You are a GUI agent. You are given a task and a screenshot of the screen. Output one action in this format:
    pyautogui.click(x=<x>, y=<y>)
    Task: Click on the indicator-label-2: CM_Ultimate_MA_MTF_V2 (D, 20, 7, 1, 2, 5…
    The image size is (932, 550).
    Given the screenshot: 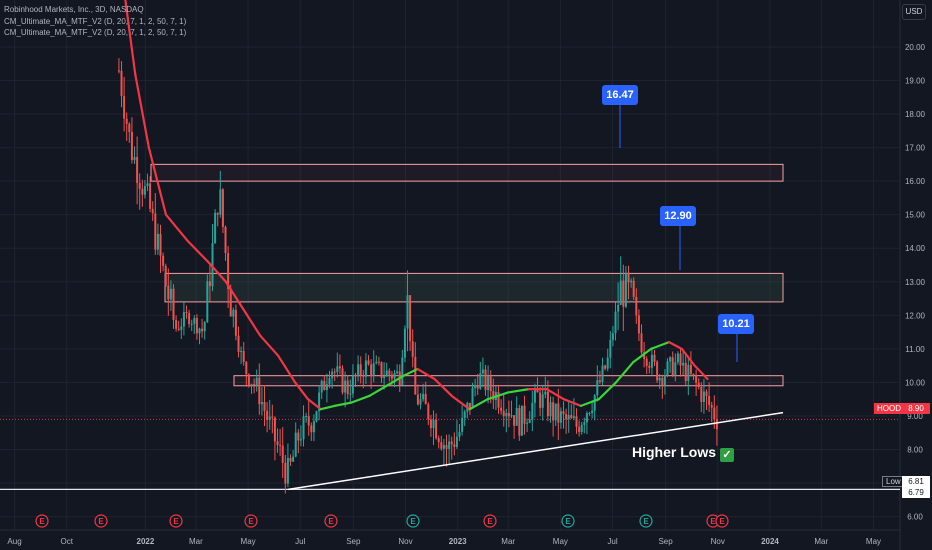 What is the action you would take?
    pyautogui.click(x=95, y=32)
    